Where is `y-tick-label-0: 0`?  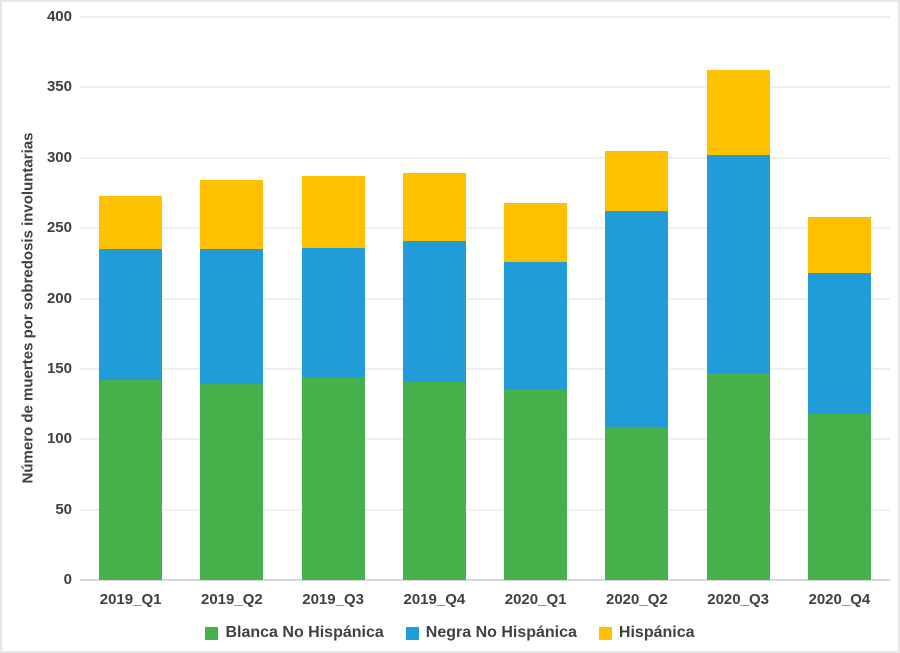 y-tick-label-0: 0 is located at coordinates (67, 579).